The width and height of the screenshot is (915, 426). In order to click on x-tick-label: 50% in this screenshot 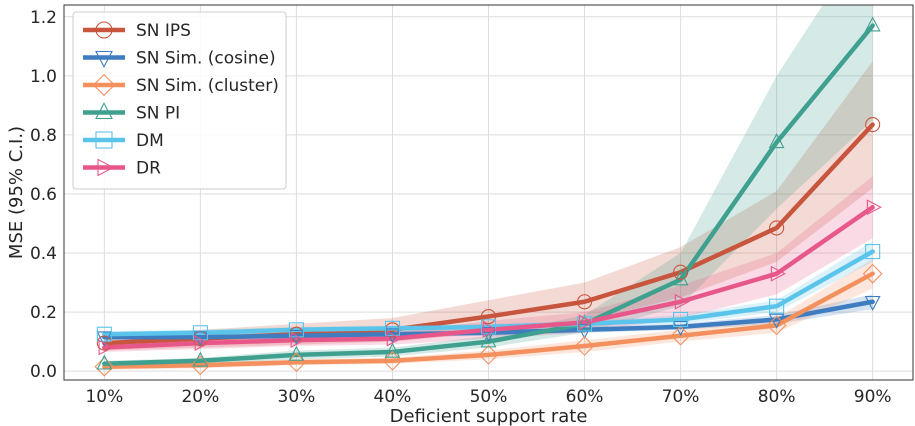, I will do `click(489, 397)`.